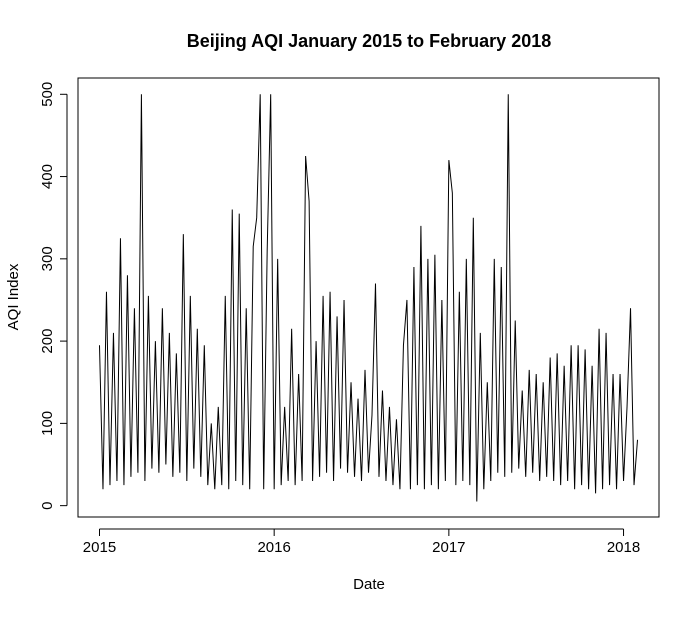 This screenshot has width=700, height=620. I want to click on y-tick-label: 400, so click(47, 176).